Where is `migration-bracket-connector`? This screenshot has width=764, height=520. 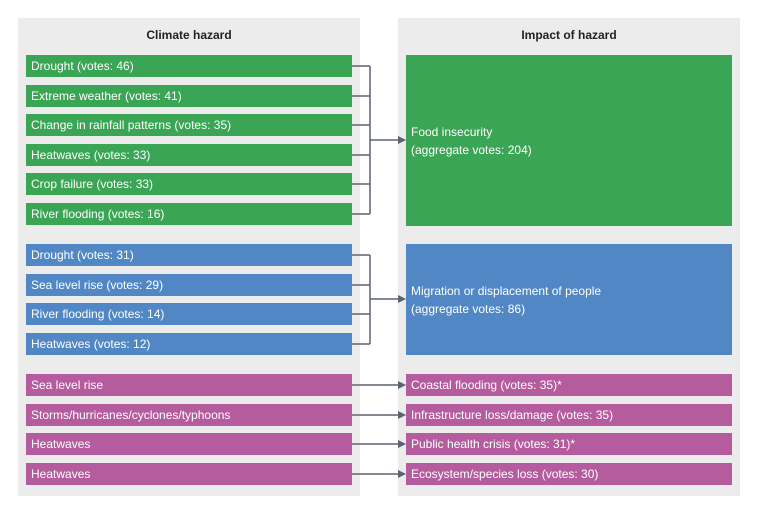 migration-bracket-connector is located at coordinates (379, 299).